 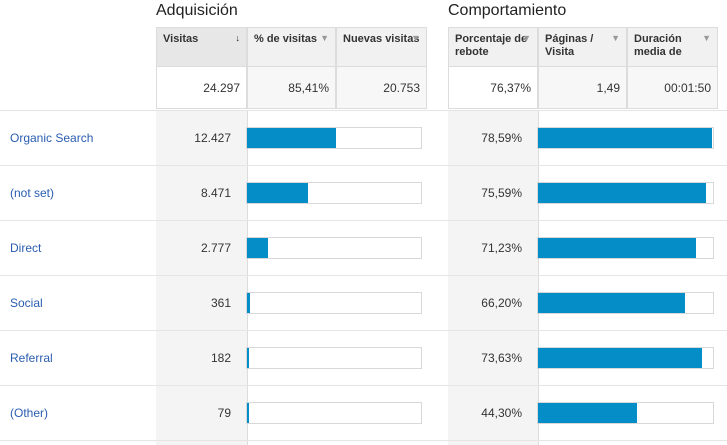 What do you see at coordinates (215, 247) in the screenshot?
I see `row-visits-value: 2.777` at bounding box center [215, 247].